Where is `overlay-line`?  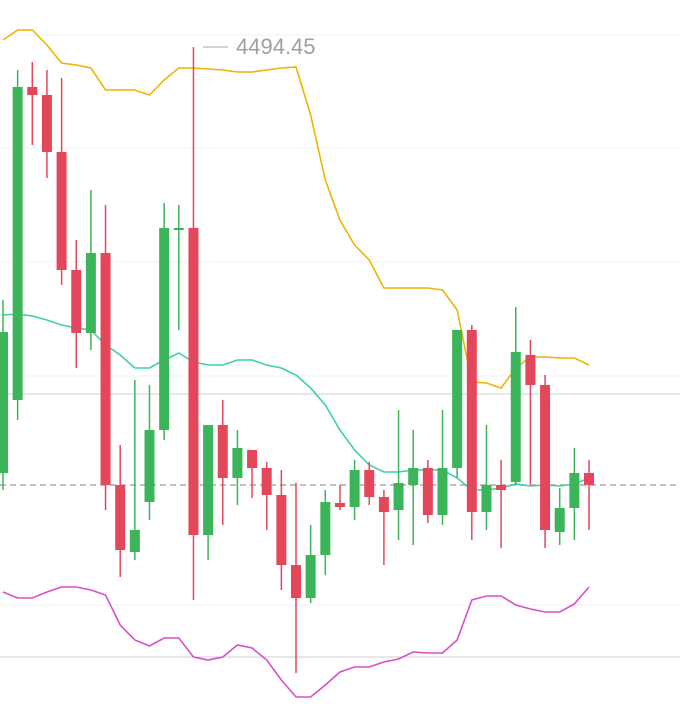 overlay-line is located at coordinates (296, 642).